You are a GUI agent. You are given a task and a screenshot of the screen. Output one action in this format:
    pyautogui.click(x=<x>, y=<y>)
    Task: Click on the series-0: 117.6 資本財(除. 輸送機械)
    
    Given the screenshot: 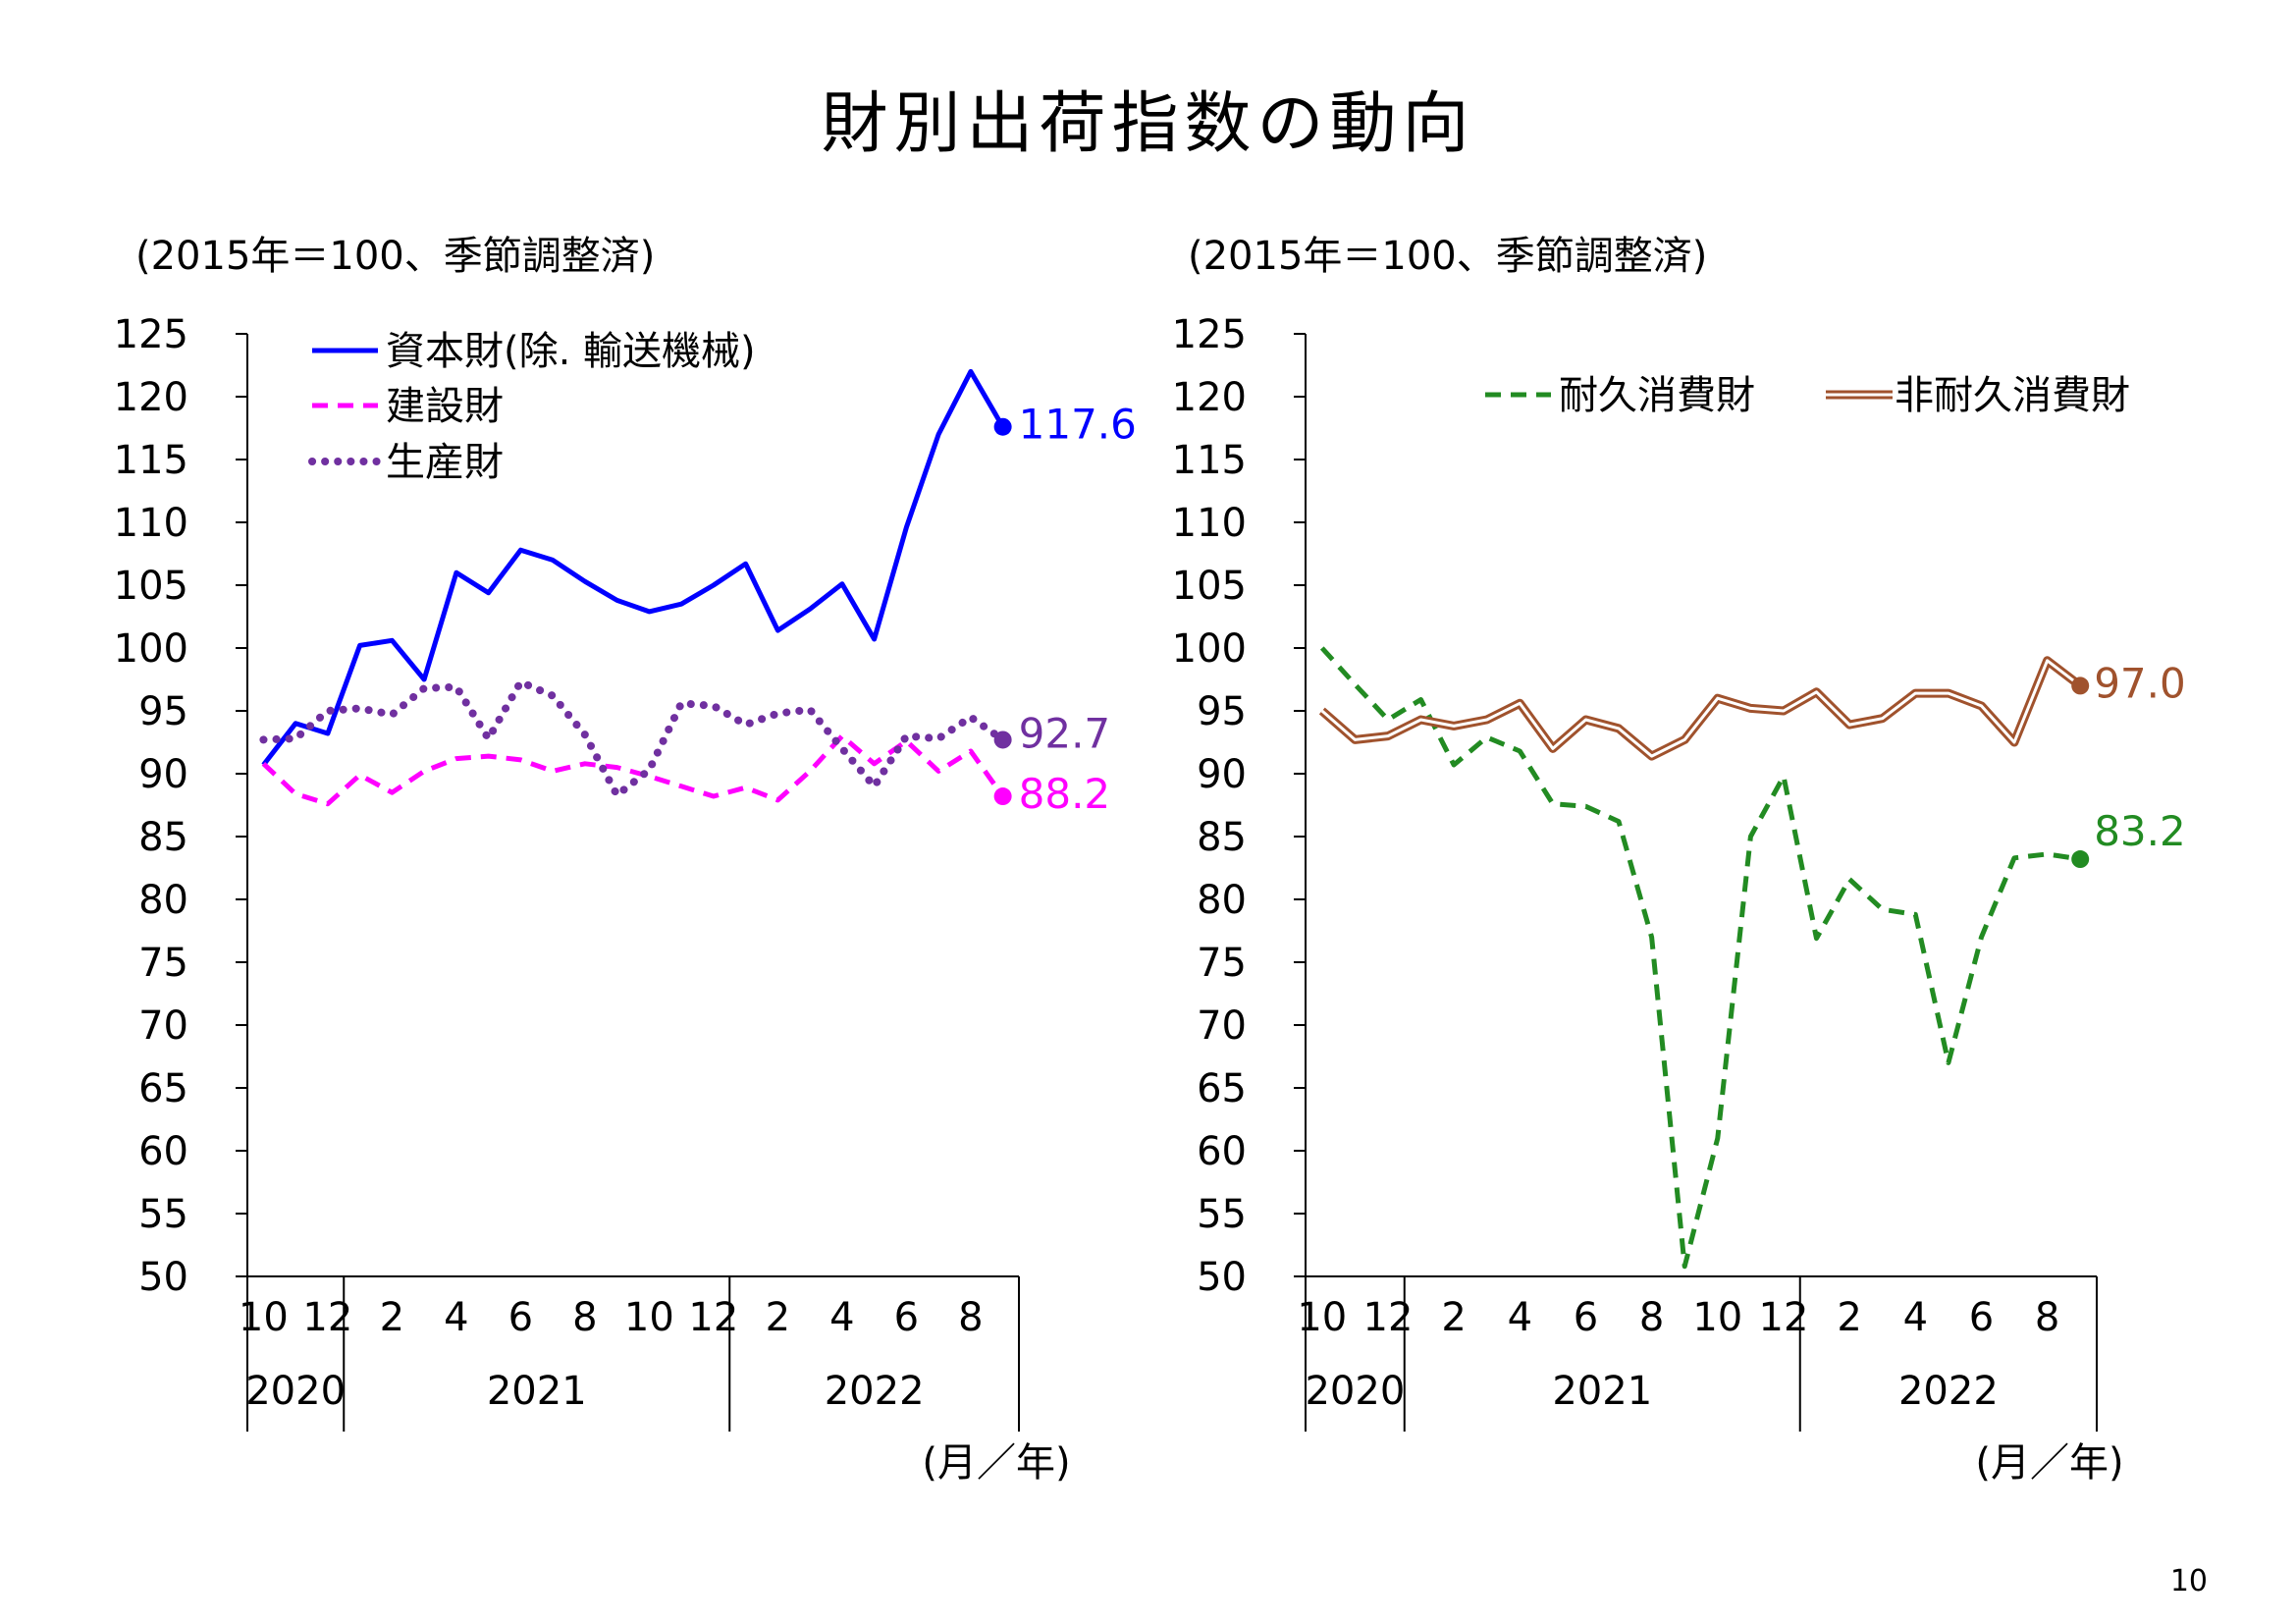 What is the action you would take?
    pyautogui.click(x=699, y=548)
    